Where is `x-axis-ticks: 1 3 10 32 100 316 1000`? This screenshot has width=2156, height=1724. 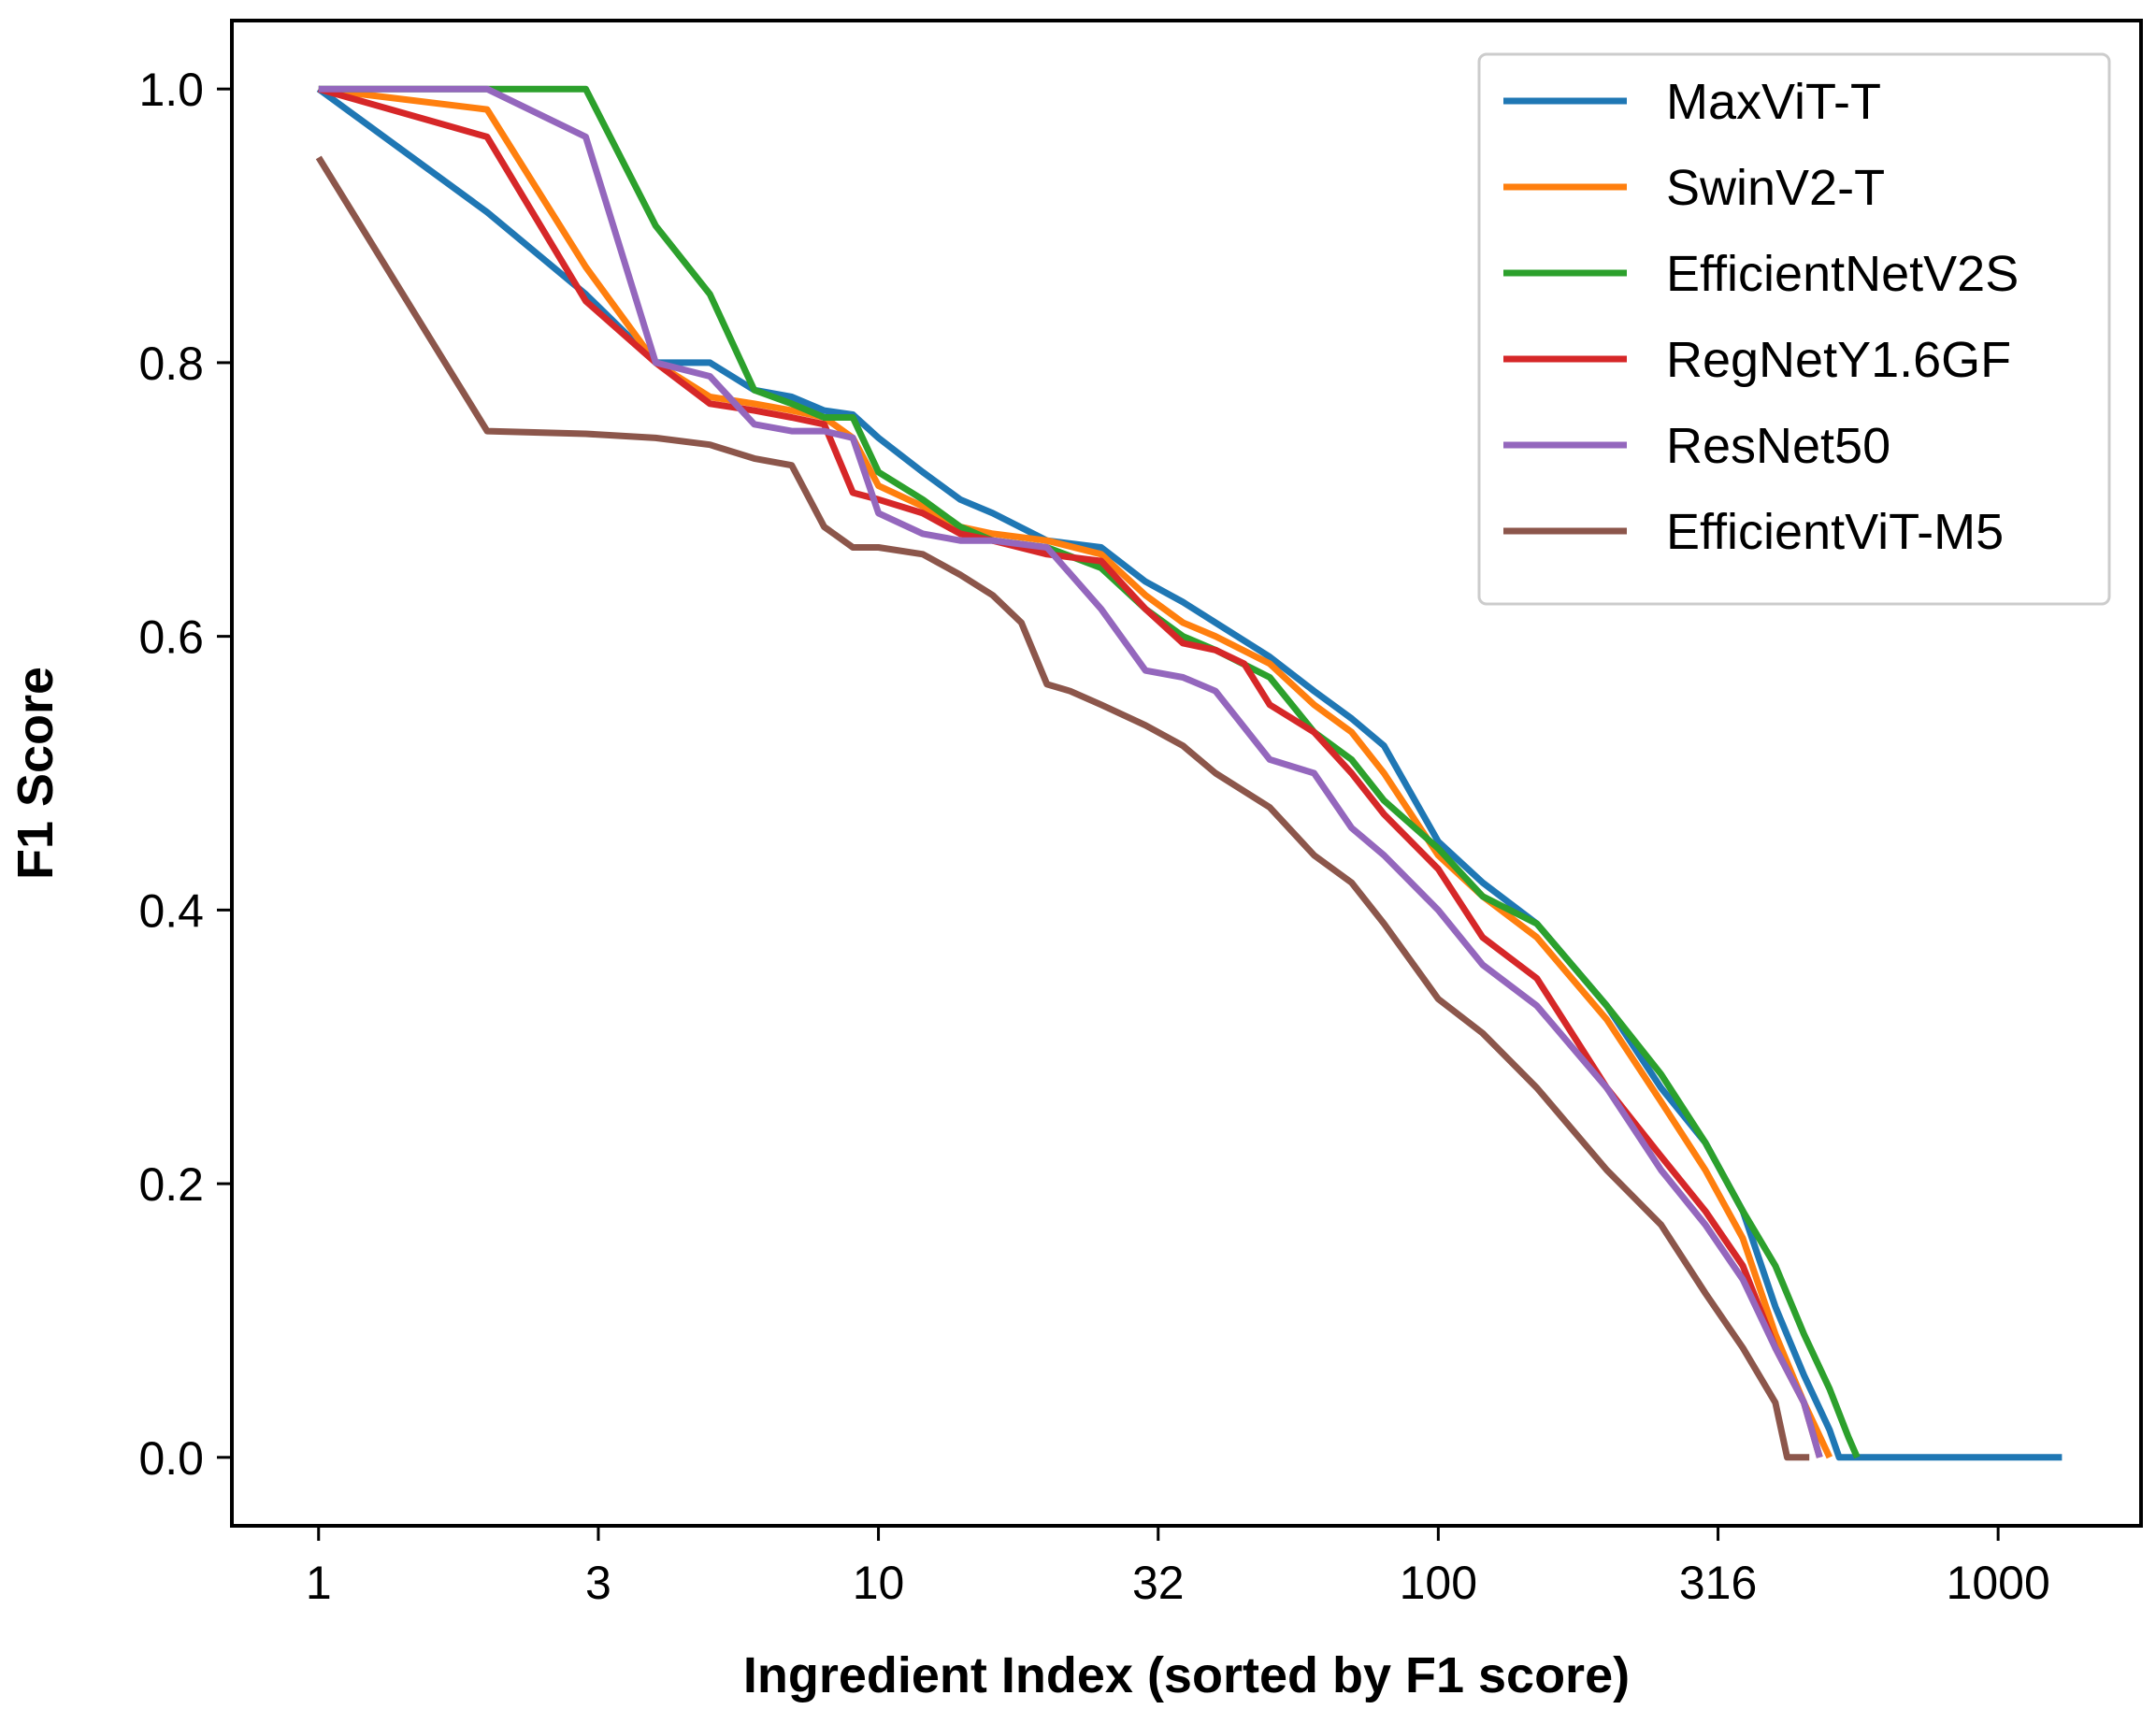
x-axis-ticks: 1 3 10 32 100 316 1000 is located at coordinates (1178, 1568).